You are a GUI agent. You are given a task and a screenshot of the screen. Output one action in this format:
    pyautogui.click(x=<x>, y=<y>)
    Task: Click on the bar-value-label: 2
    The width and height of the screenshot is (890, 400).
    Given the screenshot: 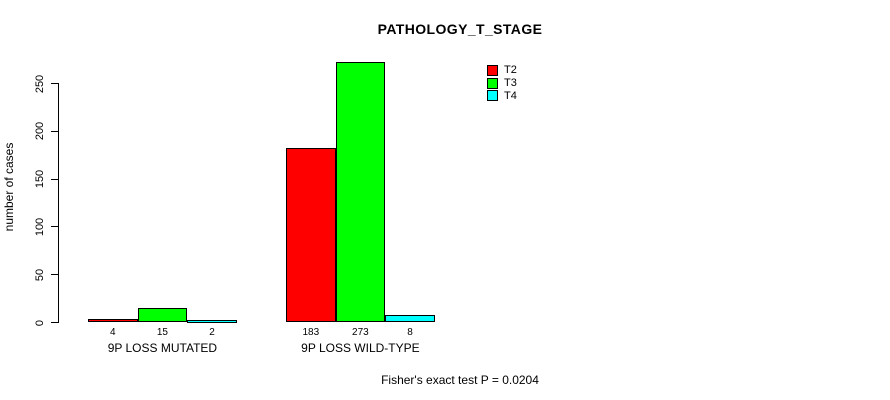 What is the action you would take?
    pyautogui.click(x=212, y=332)
    